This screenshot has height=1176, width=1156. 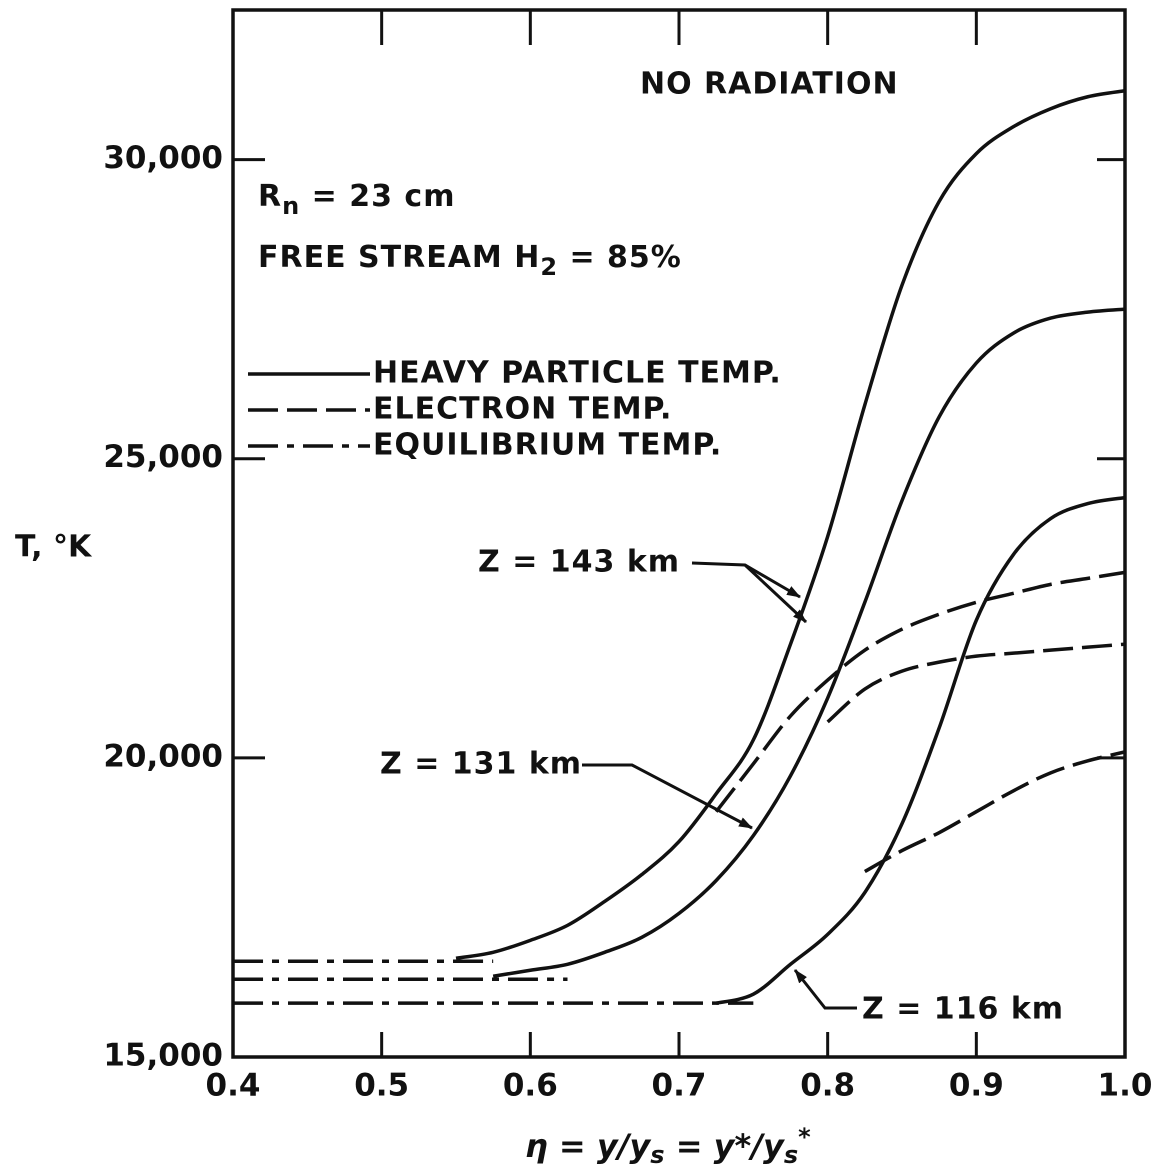 What do you see at coordinates (976, 1086) in the screenshot?
I see `x-tick-label: 0.9` at bounding box center [976, 1086].